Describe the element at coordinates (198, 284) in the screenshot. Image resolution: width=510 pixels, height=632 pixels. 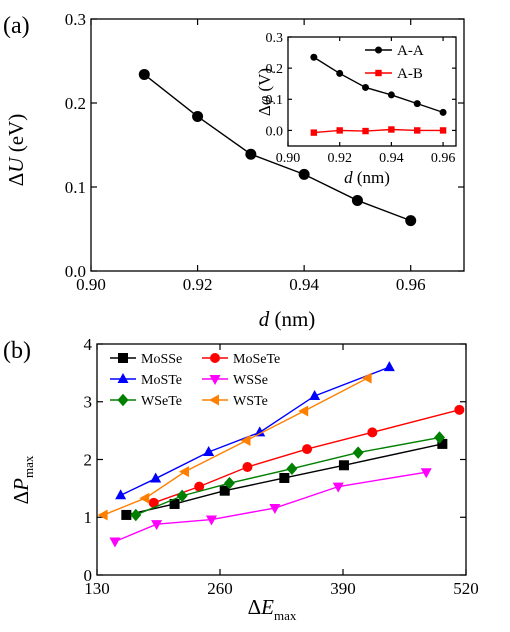
I see `panel-a-xtick-label: 0.92` at that location.